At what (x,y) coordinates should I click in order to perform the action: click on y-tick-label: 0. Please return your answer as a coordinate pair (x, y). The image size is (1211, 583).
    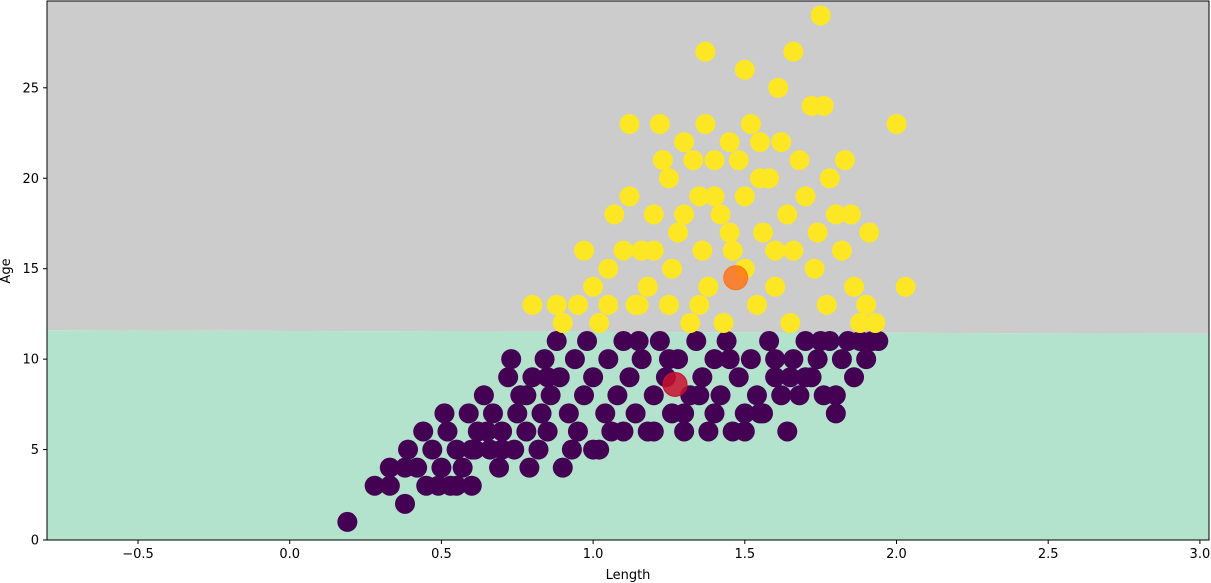
    Looking at the image, I should click on (35, 541).